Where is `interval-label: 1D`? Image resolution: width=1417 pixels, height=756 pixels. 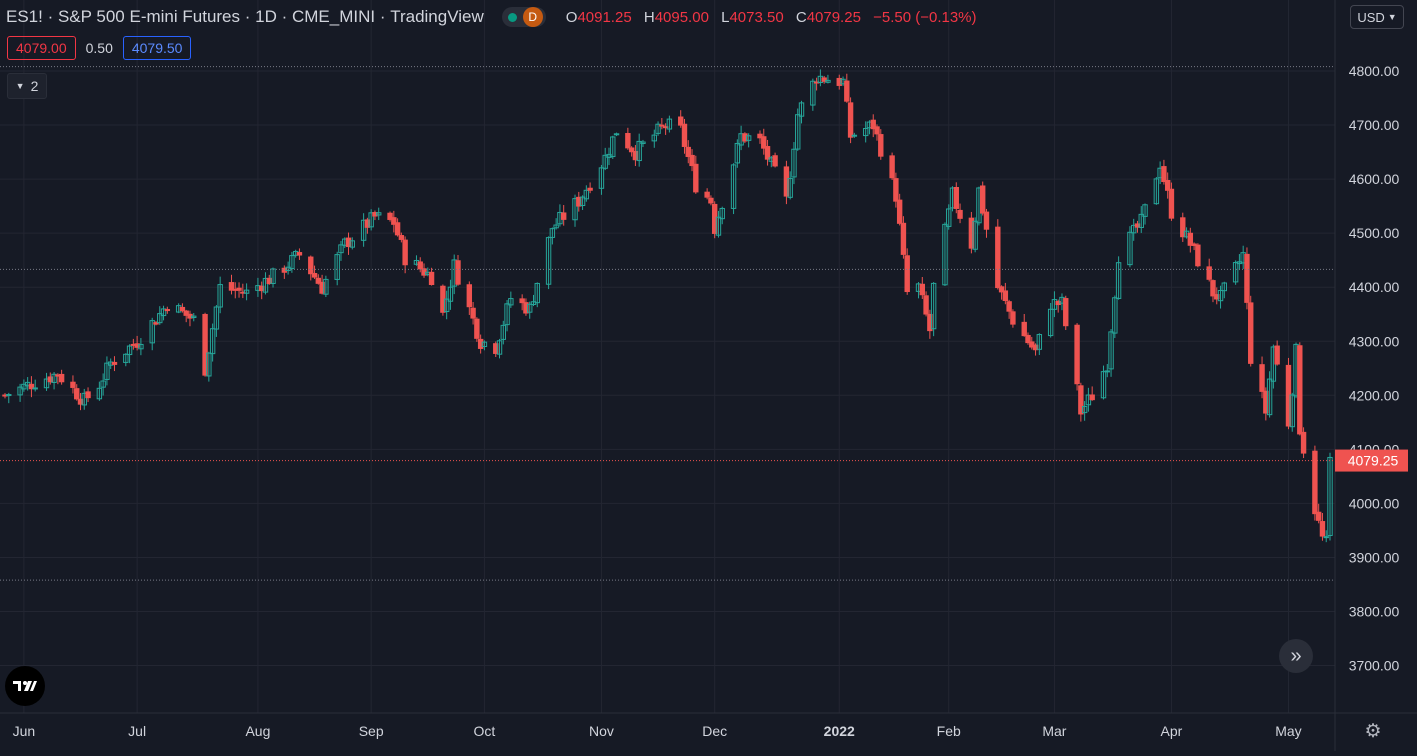 interval-label: 1D is located at coordinates (266, 16).